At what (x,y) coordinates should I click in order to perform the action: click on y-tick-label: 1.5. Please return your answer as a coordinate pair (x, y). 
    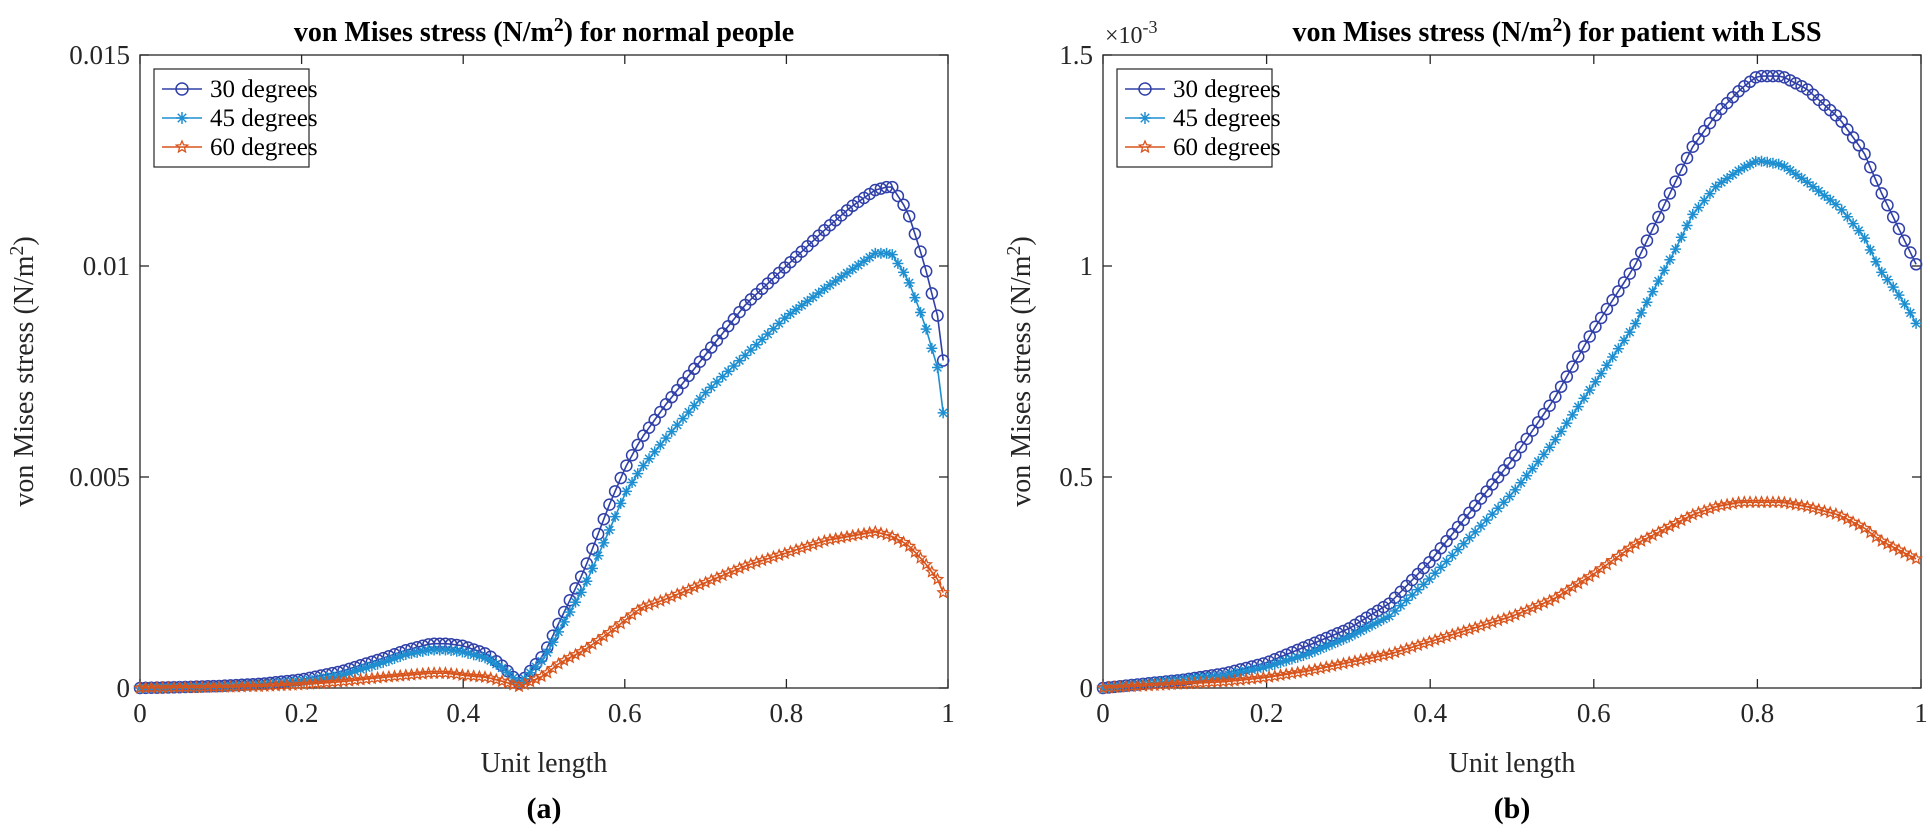
    Looking at the image, I should click on (1076, 55).